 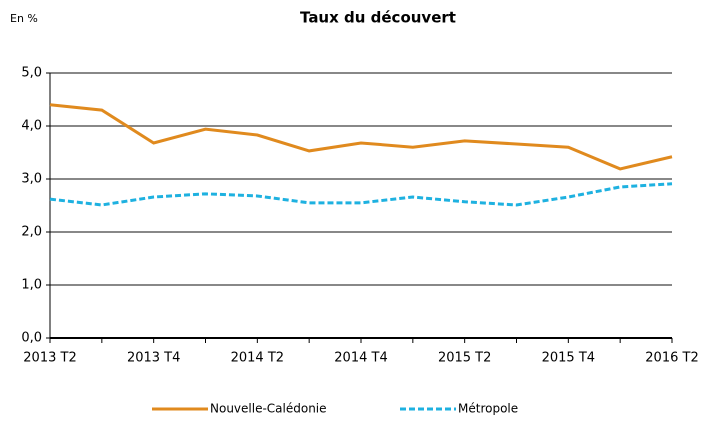 What do you see at coordinates (31, 232) in the screenshot?
I see `y-tick-label: 2,0` at bounding box center [31, 232].